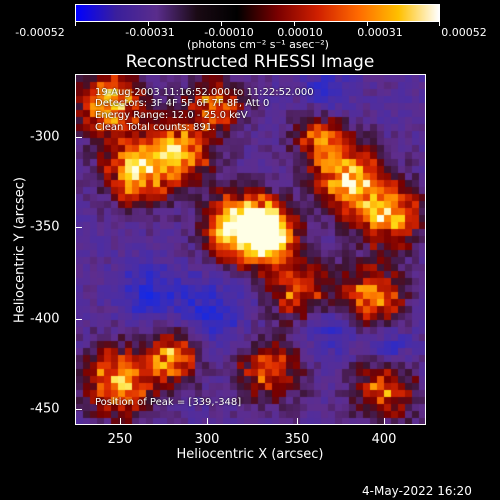 This screenshot has width=500, height=500. Describe the element at coordinates (417, 491) in the screenshot. I see `plot-timestamp: 4-May-2022 16:20` at that location.